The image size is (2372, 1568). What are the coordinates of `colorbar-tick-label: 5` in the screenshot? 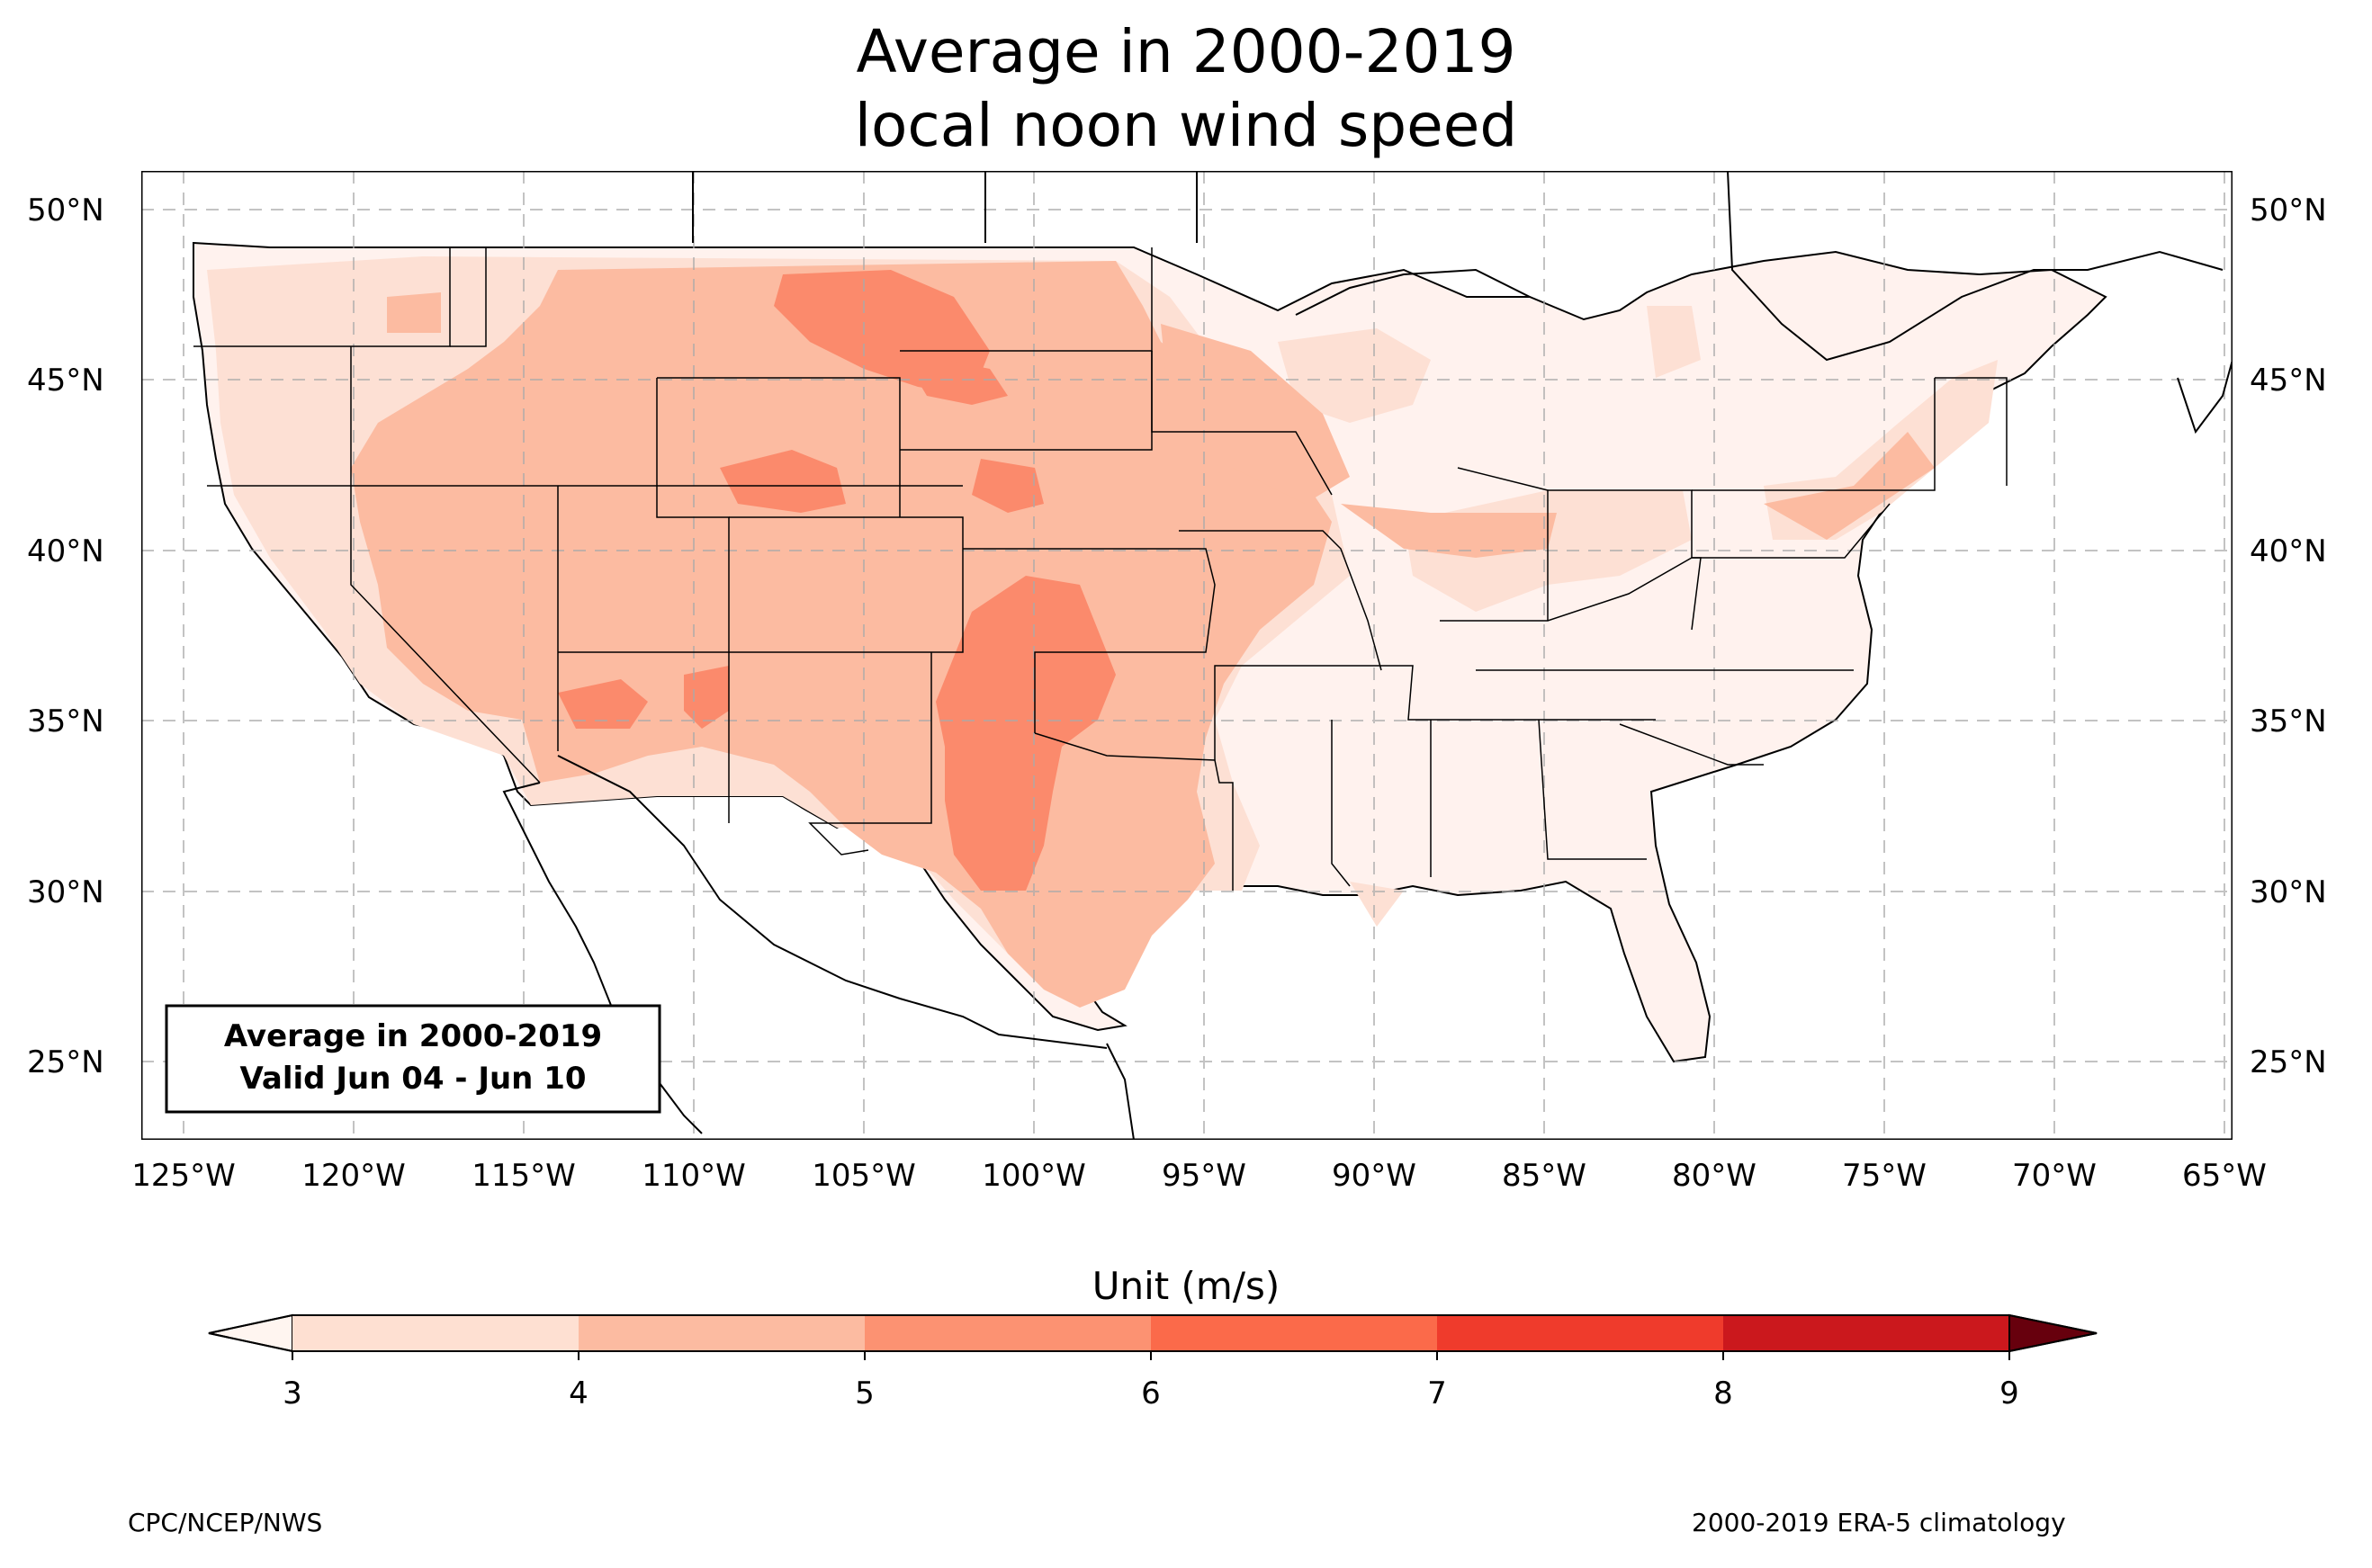 It's located at (865, 1393).